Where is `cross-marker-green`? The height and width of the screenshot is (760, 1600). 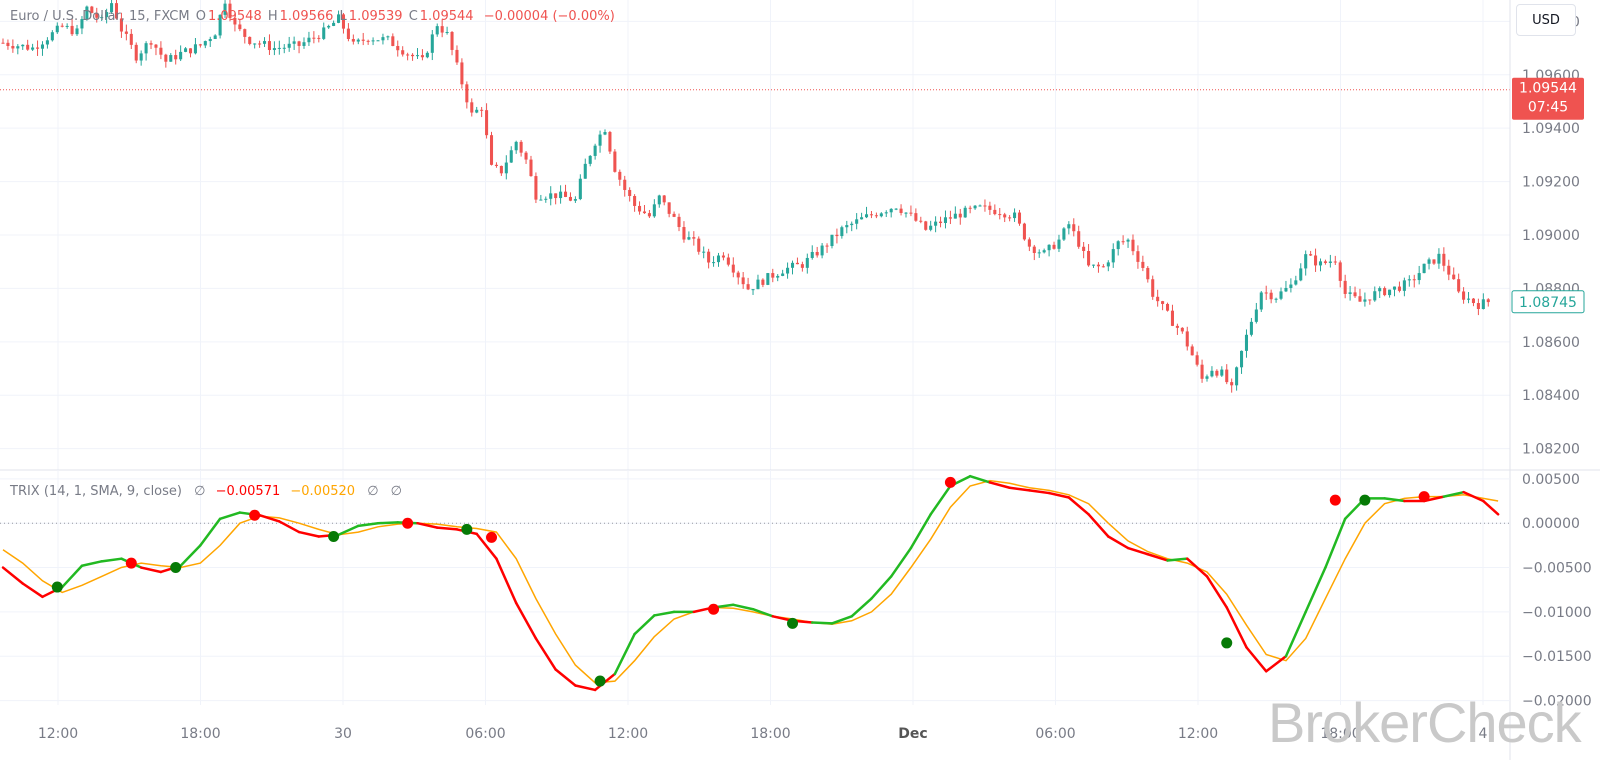
cross-marker-green is located at coordinates (176, 568).